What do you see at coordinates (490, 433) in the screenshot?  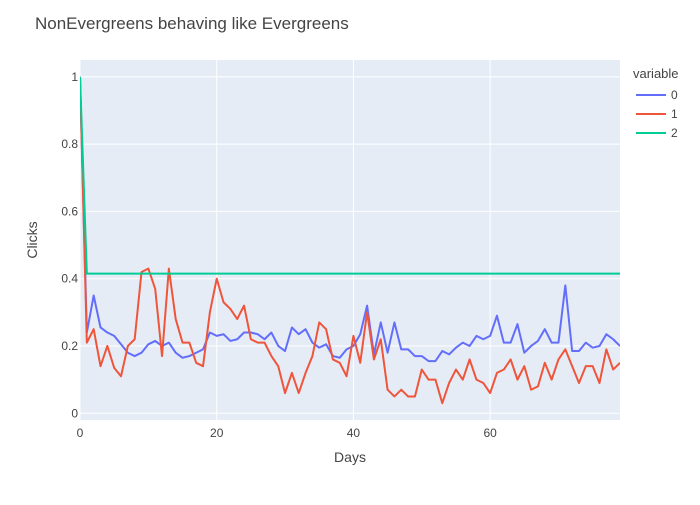 I see `x-tick-label: 60` at bounding box center [490, 433].